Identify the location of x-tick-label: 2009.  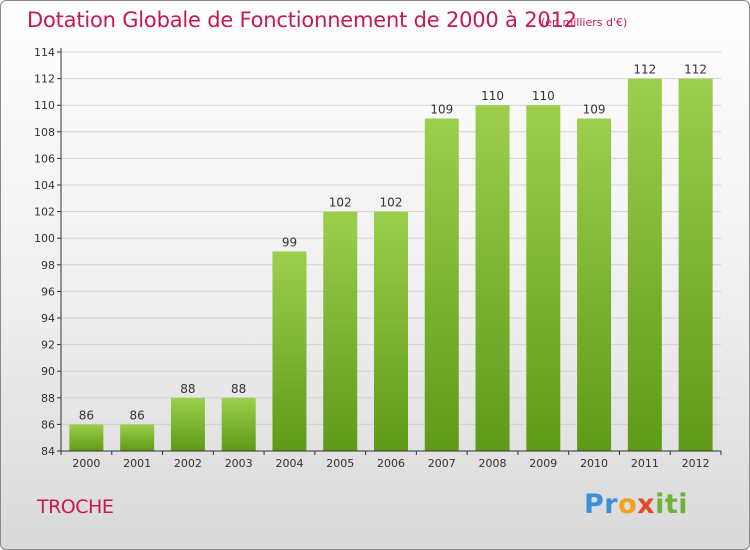
(543, 463).